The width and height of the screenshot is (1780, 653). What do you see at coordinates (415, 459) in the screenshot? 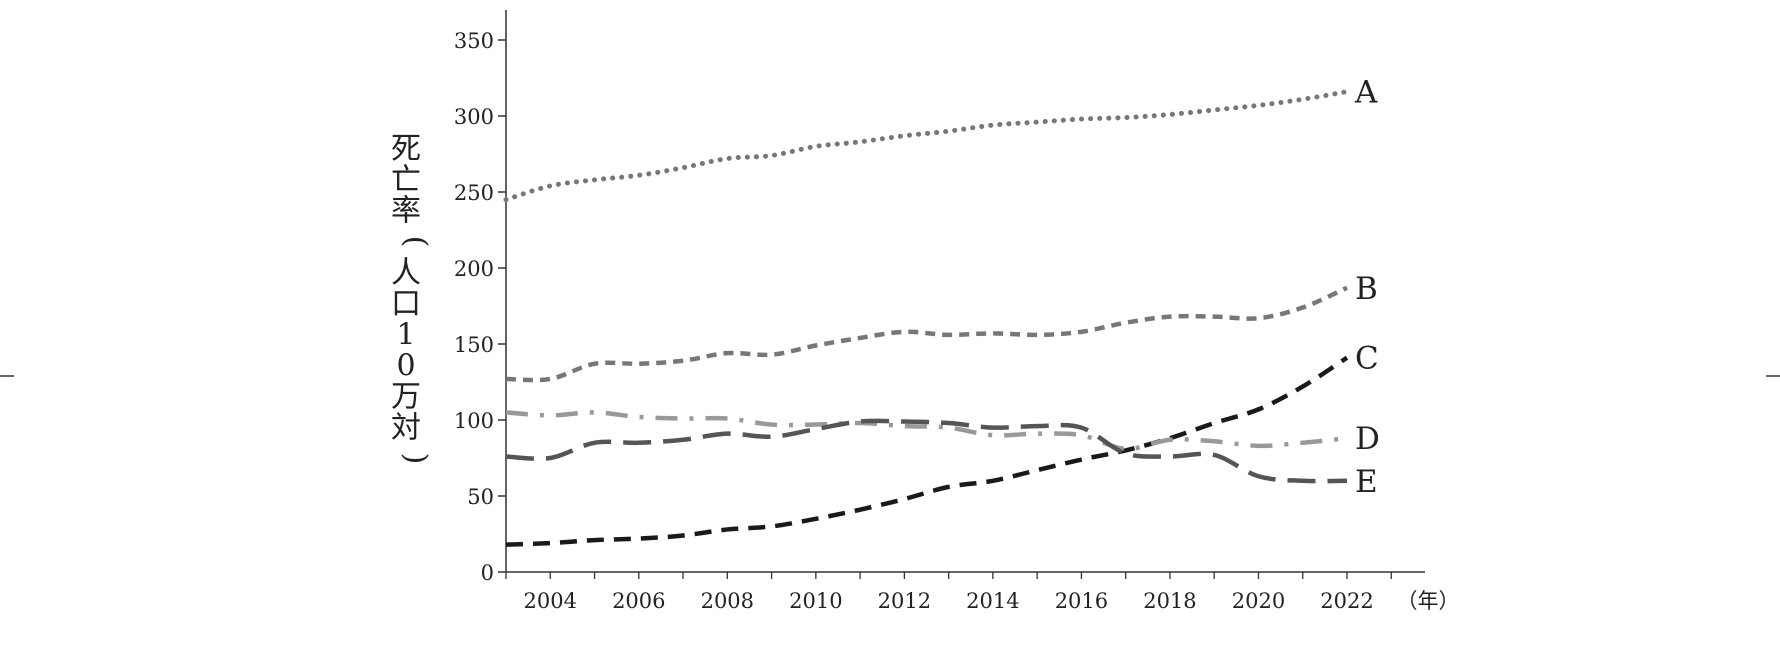
I see `y-axis-label-char: )` at bounding box center [415, 459].